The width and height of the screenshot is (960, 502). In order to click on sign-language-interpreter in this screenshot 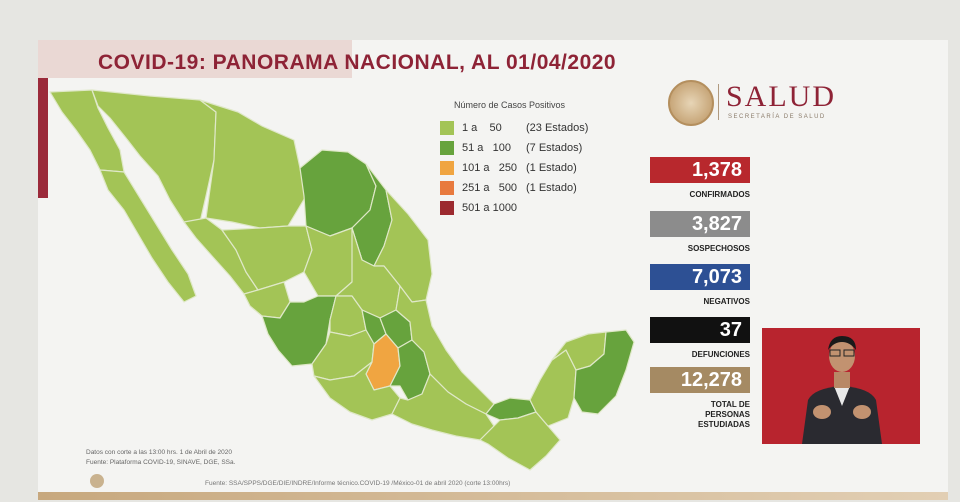, I will do `click(841, 386)`.